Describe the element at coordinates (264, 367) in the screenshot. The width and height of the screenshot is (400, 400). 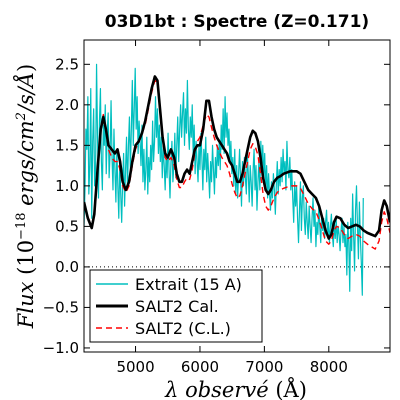
I see `x-tick-label: 7000` at that location.